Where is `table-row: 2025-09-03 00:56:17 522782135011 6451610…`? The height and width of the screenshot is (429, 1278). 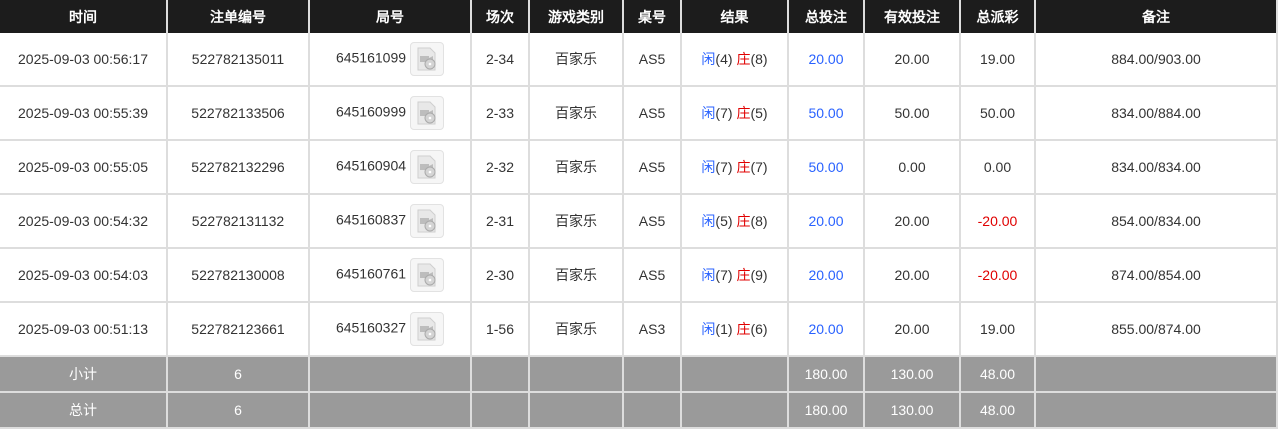
table-row: 2025-09-03 00:56:17 522782135011 6451610… is located at coordinates (639, 60).